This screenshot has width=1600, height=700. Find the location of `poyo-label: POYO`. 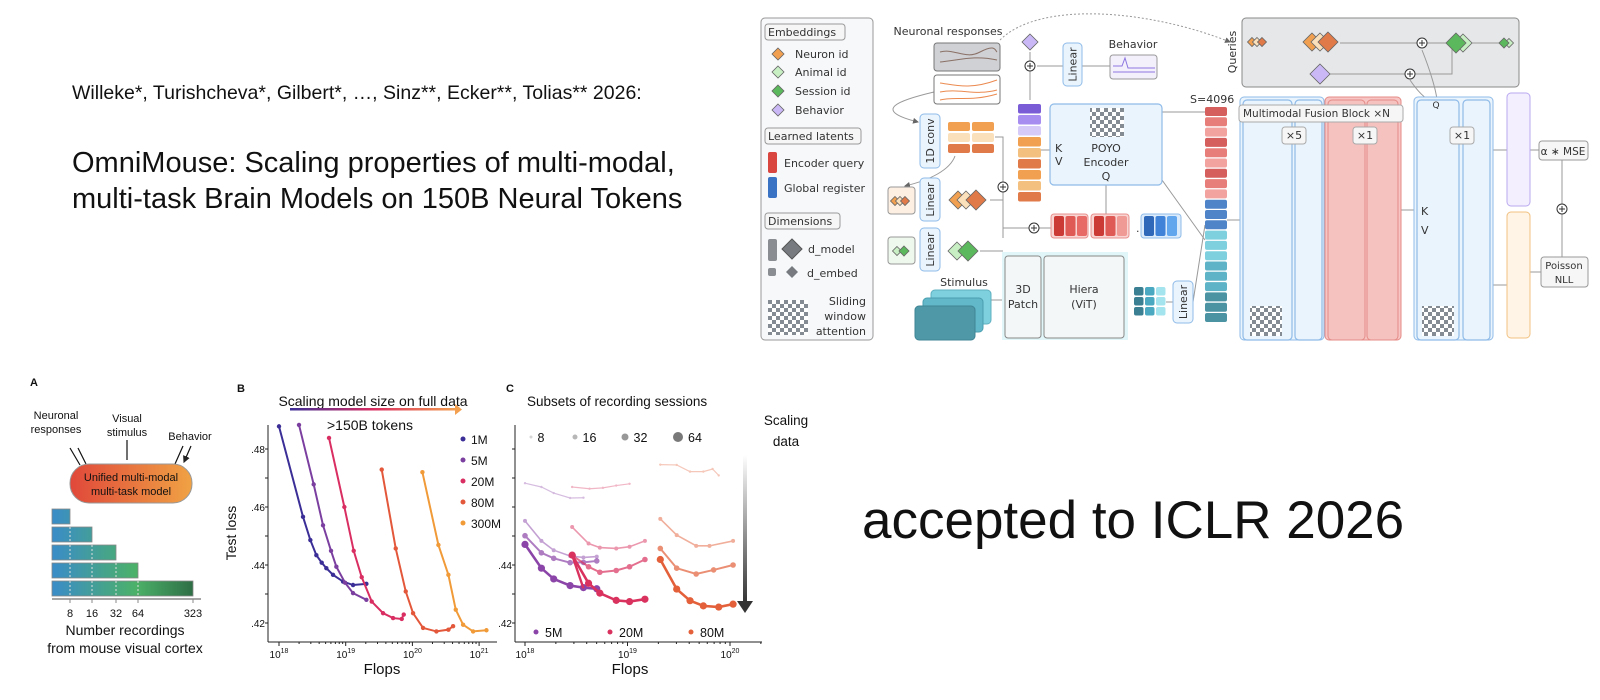

poyo-label: POYO is located at coordinates (1106, 148).